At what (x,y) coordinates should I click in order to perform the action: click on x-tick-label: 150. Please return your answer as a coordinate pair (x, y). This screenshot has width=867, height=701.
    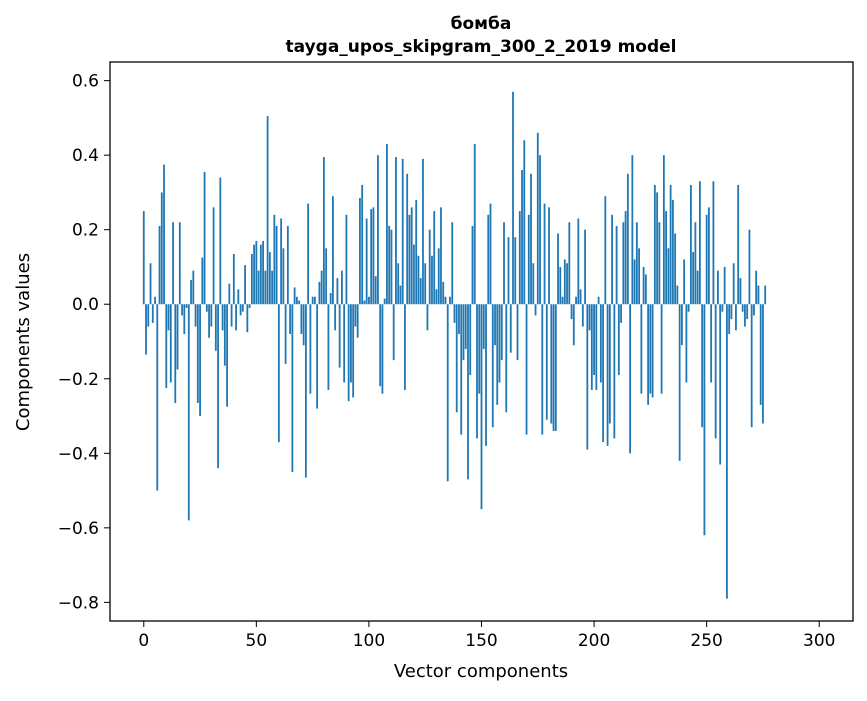
    Looking at the image, I should click on (481, 641).